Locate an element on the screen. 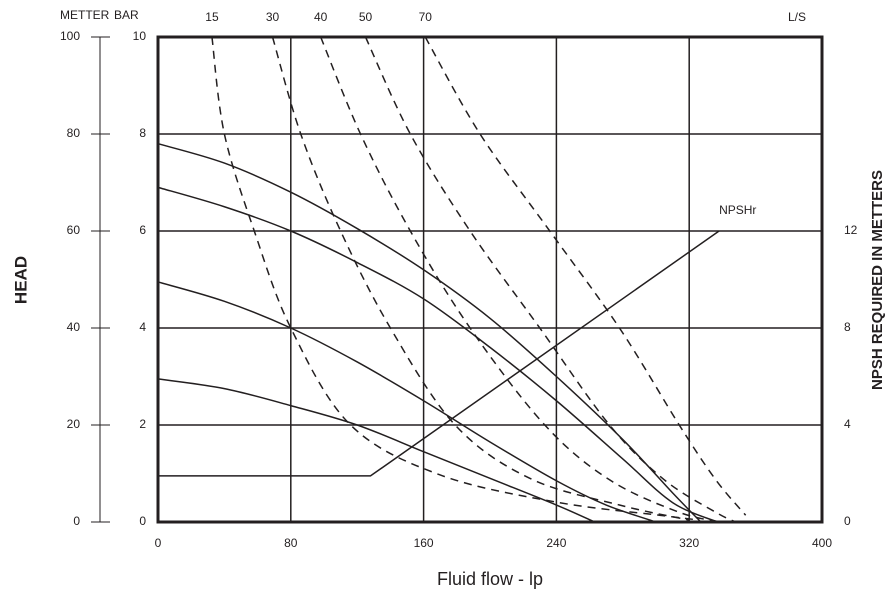 This screenshot has width=890, height=600. y3-tick-label: 40 is located at coordinates (74, 327).